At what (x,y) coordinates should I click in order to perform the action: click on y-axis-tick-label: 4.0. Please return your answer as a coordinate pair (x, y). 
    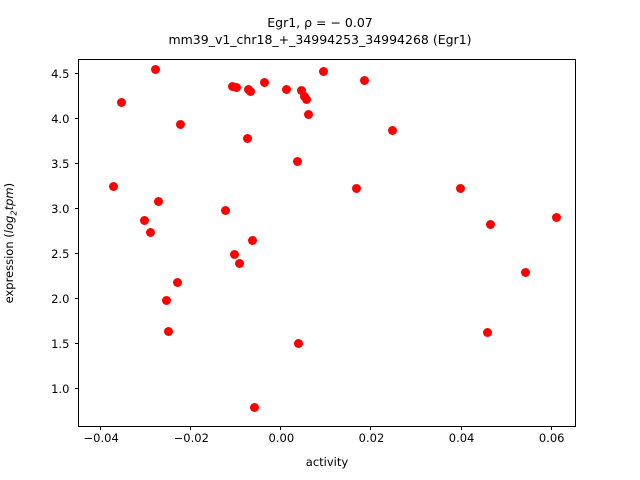
    Looking at the image, I should click on (60, 118).